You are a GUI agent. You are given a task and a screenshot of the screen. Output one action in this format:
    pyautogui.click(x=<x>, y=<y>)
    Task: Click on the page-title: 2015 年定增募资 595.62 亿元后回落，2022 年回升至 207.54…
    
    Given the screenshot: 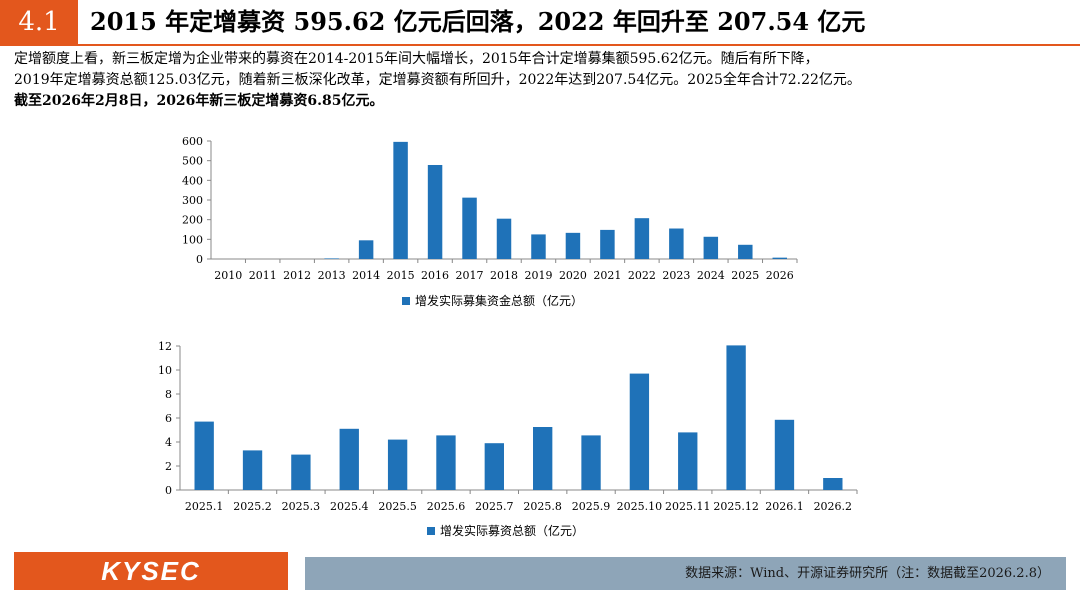 What is the action you would take?
    pyautogui.click(x=478, y=21)
    